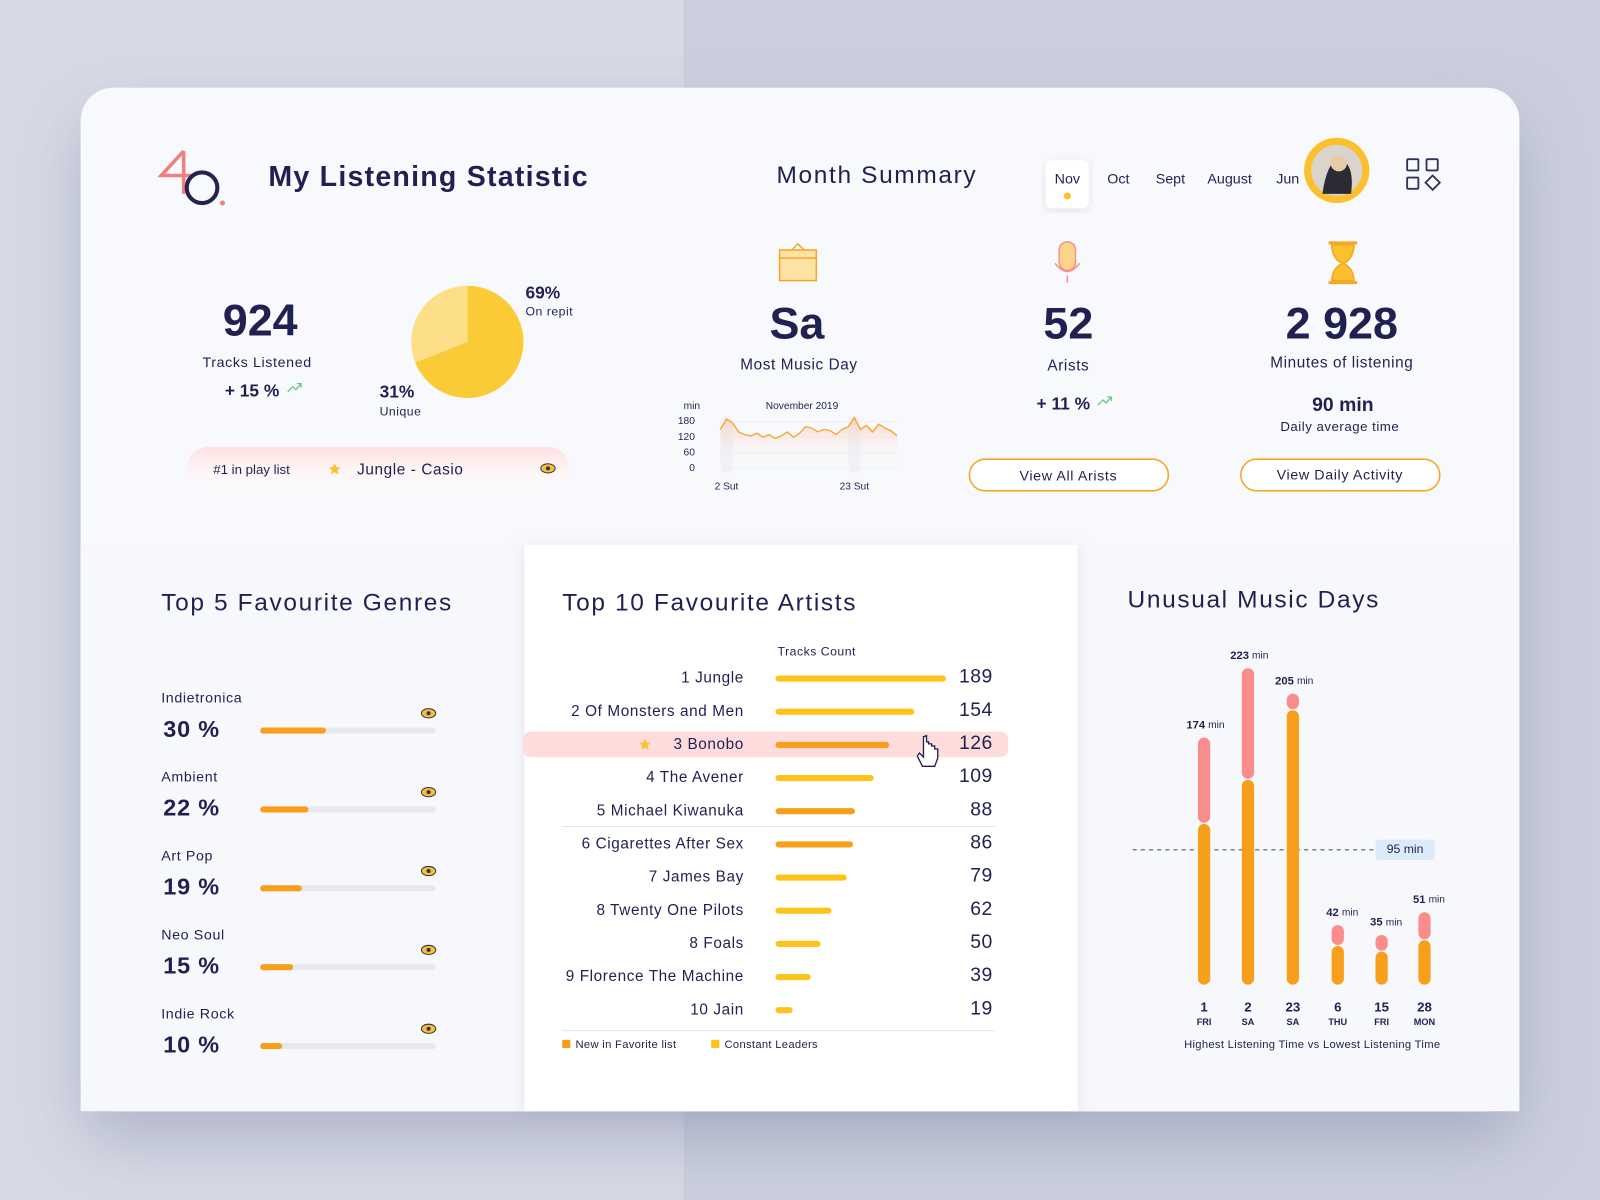  What do you see at coordinates (981, 942) in the screenshot?
I see `artist-value: 50` at bounding box center [981, 942].